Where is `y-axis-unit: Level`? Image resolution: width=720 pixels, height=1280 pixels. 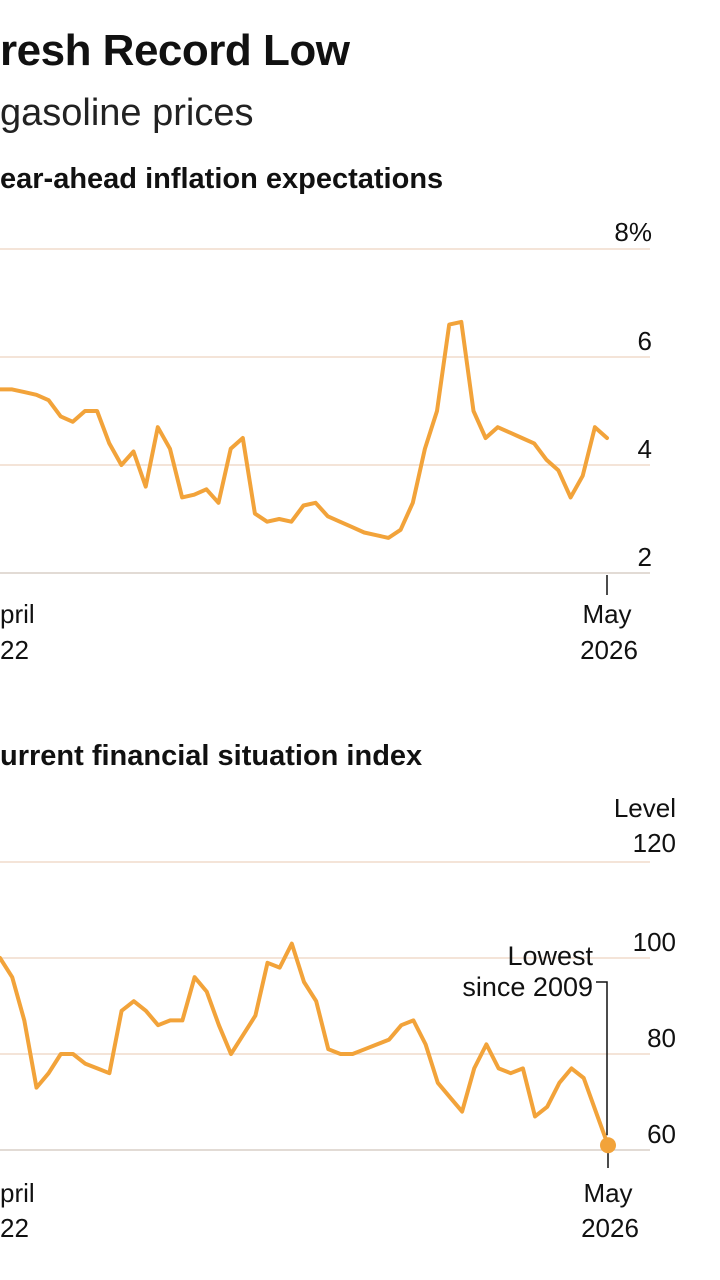
y-axis-unit: Level is located at coordinates (645, 808).